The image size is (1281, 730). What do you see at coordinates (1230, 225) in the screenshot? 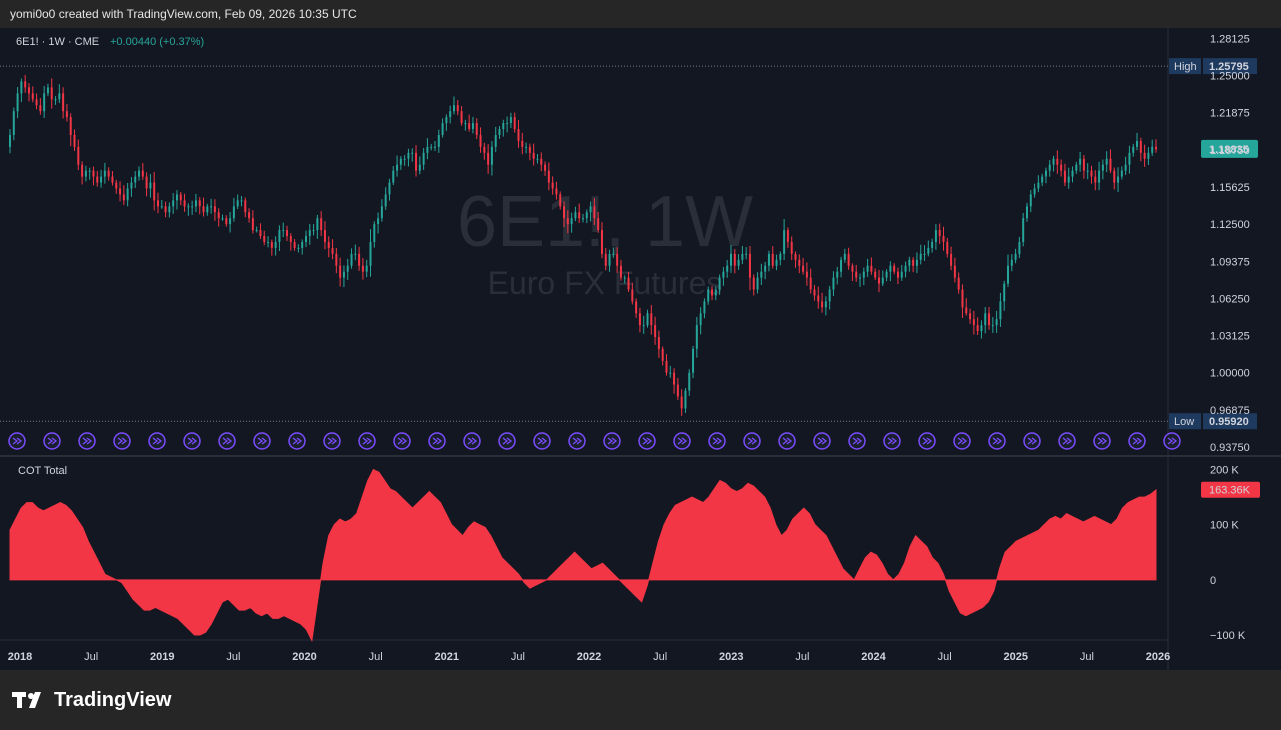
I see `price-tick-label: 1.12500` at bounding box center [1230, 225].